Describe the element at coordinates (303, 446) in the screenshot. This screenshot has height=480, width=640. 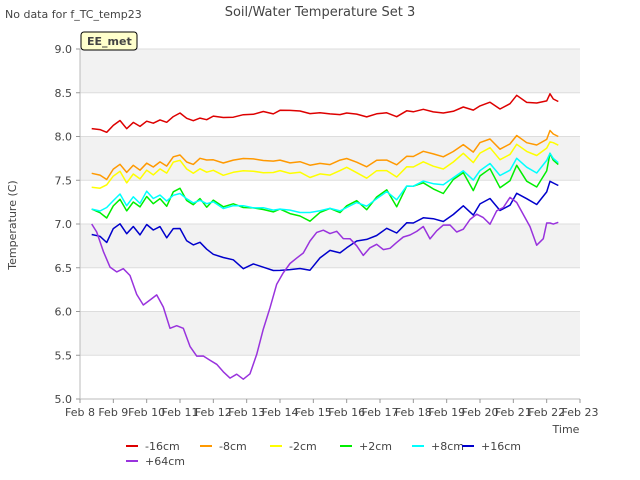
I see `legend-label: -2cm` at that location.